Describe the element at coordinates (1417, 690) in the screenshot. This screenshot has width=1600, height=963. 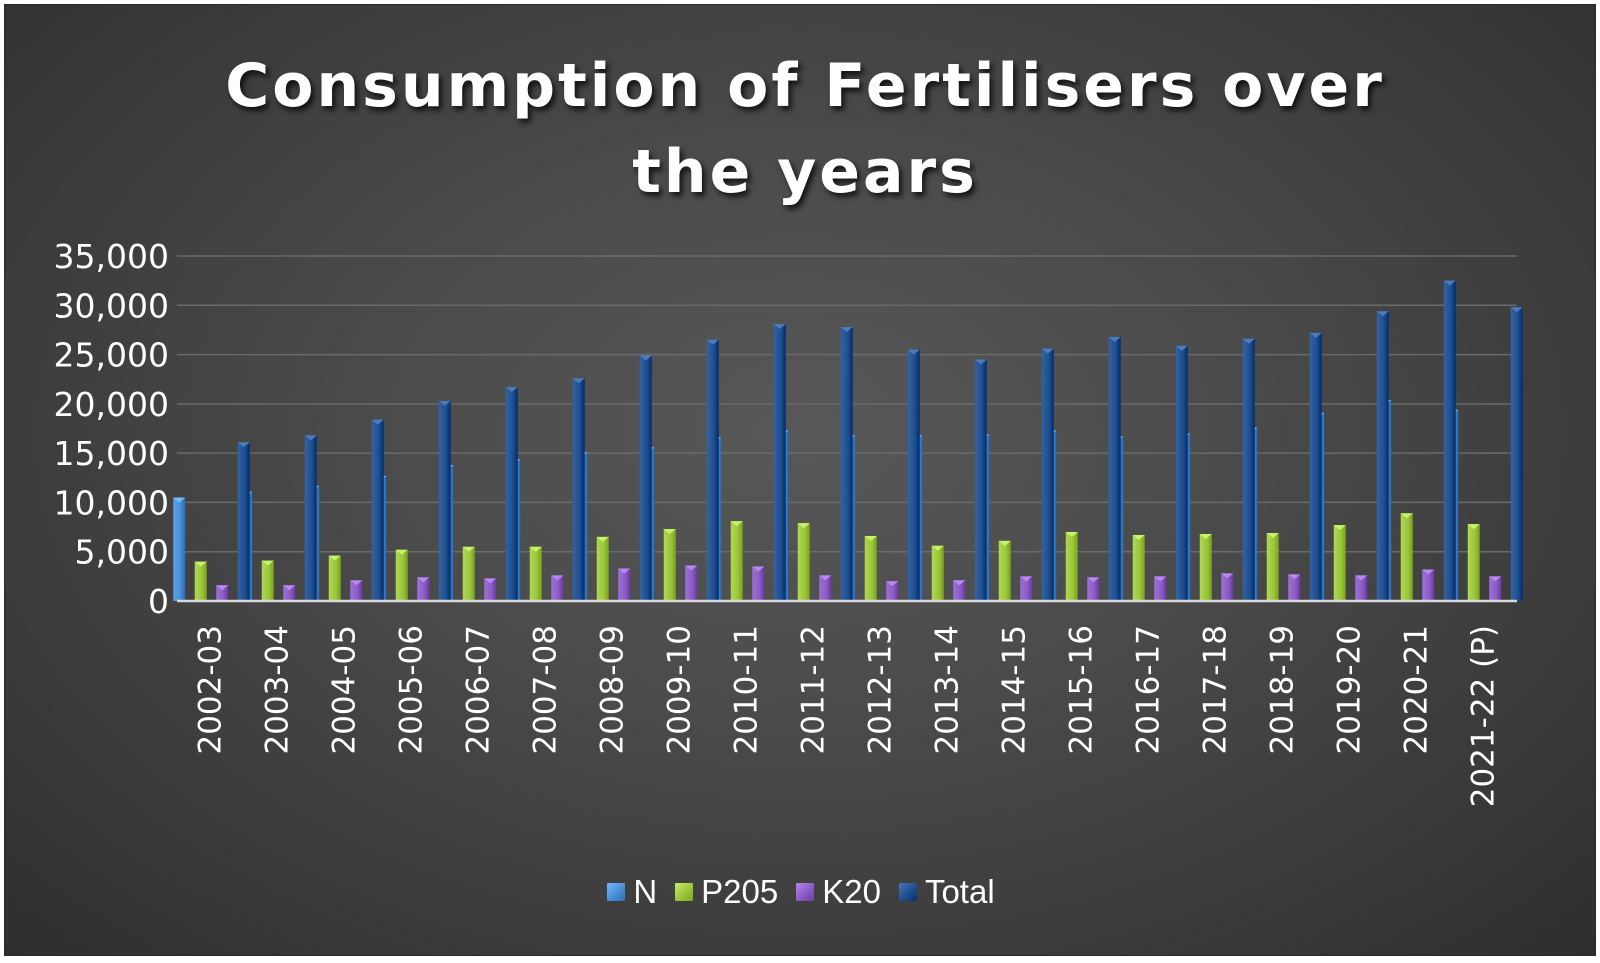
I see `x-tick-label: 2020-21` at that location.